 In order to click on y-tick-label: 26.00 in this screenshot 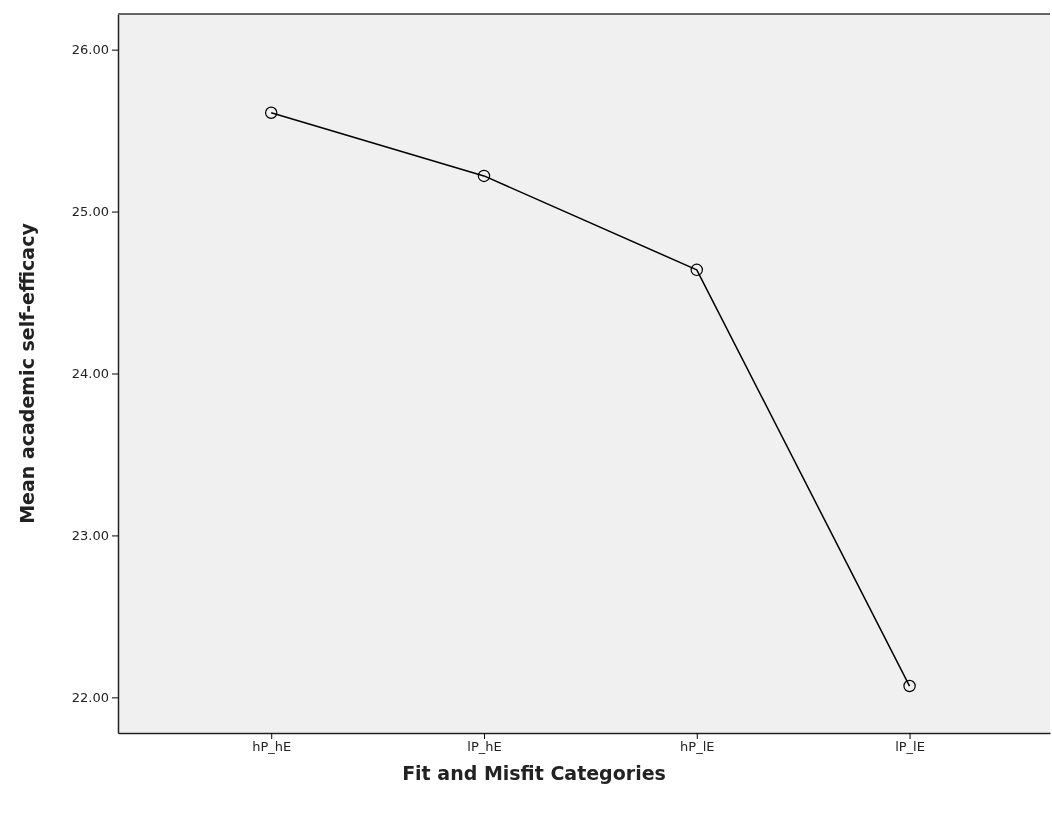, I will do `click(90, 50)`.